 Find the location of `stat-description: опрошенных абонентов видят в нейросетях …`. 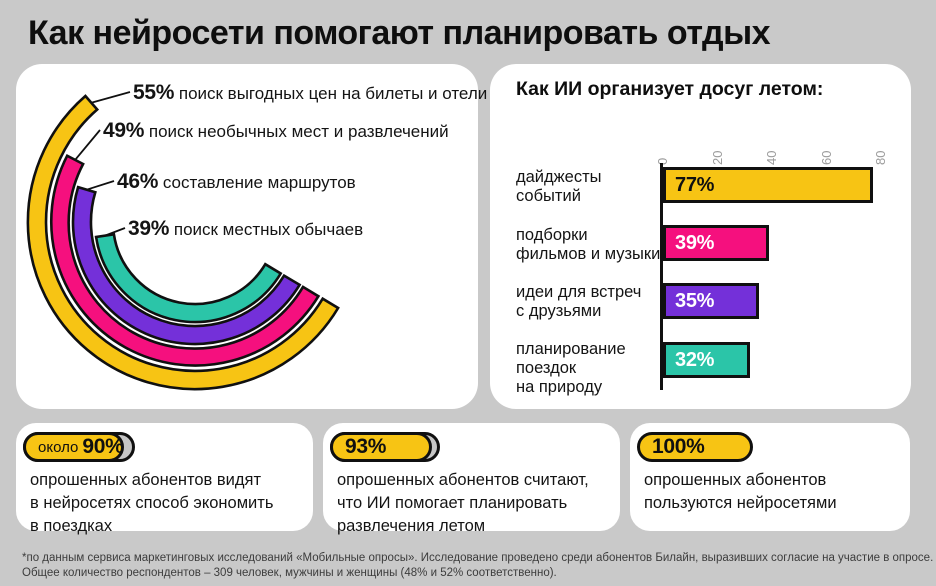

stat-description: опрошенных абонентов видят в нейросетях … is located at coordinates (152, 503).